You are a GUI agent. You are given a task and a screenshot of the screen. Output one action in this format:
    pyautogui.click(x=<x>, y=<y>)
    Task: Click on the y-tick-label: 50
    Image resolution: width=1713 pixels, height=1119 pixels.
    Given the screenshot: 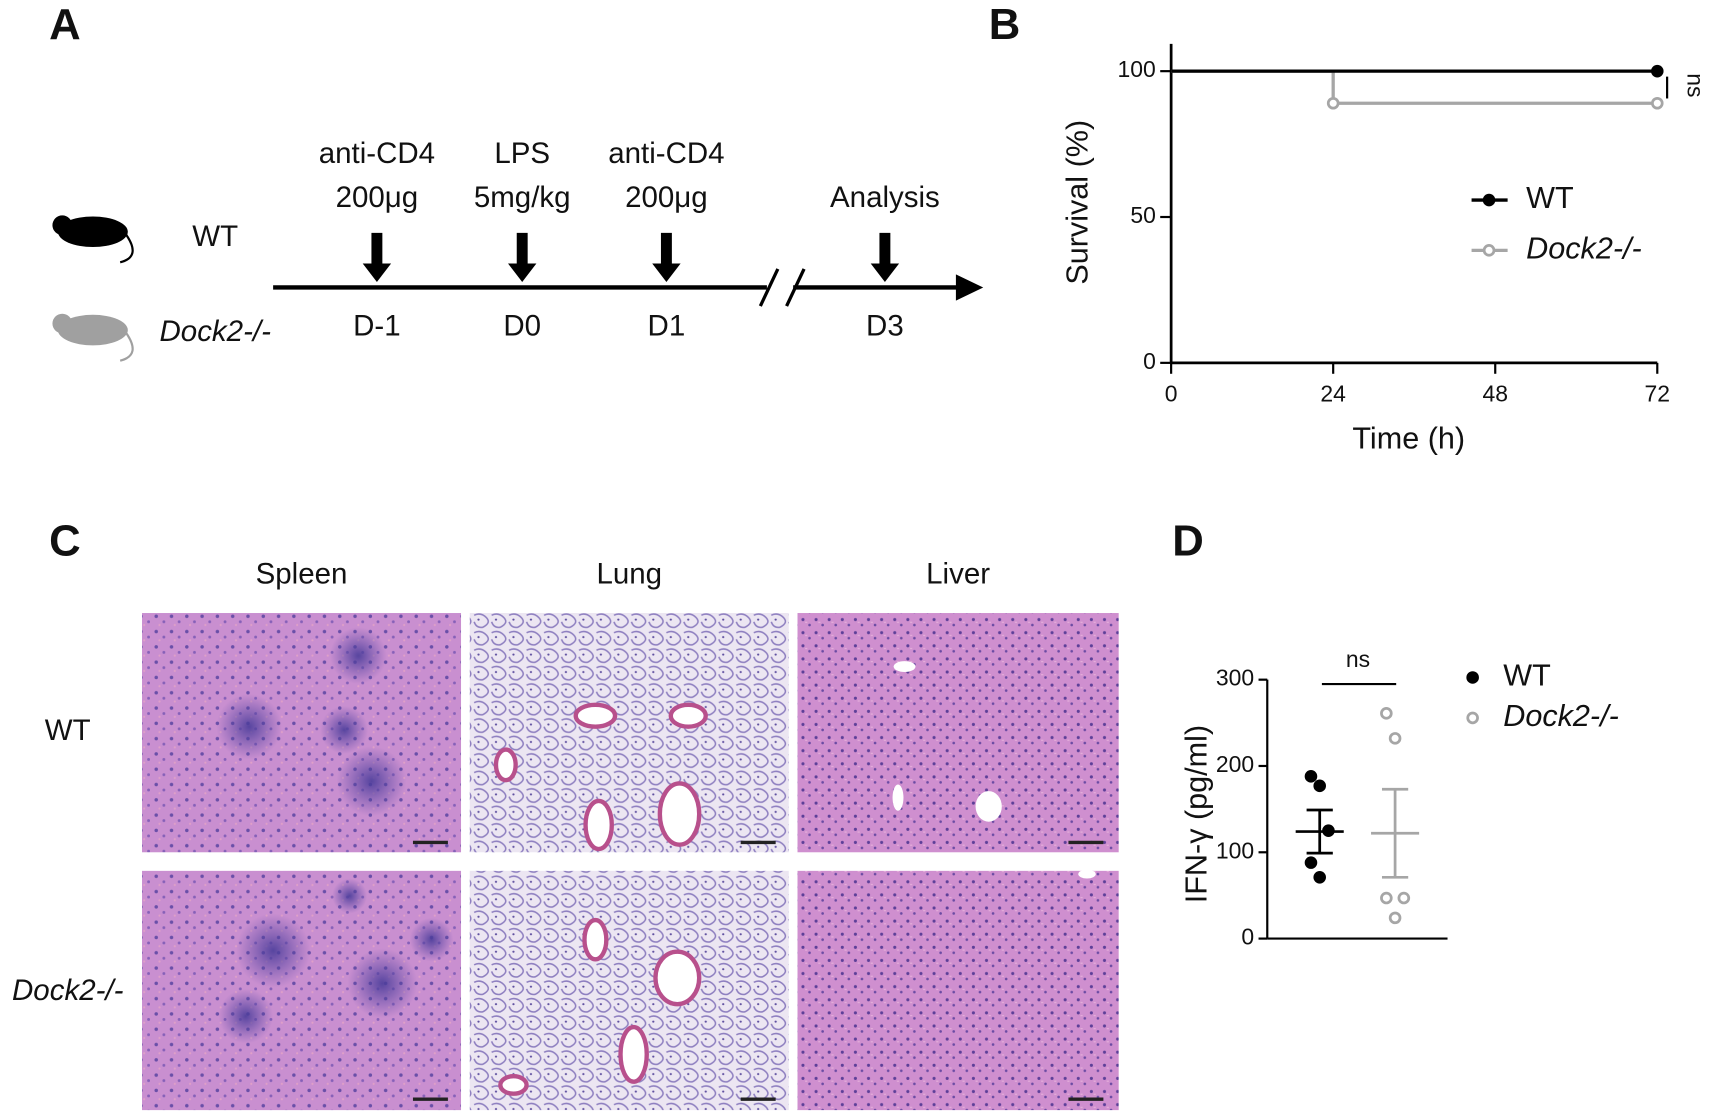 What is the action you would take?
    pyautogui.click(x=1143, y=215)
    